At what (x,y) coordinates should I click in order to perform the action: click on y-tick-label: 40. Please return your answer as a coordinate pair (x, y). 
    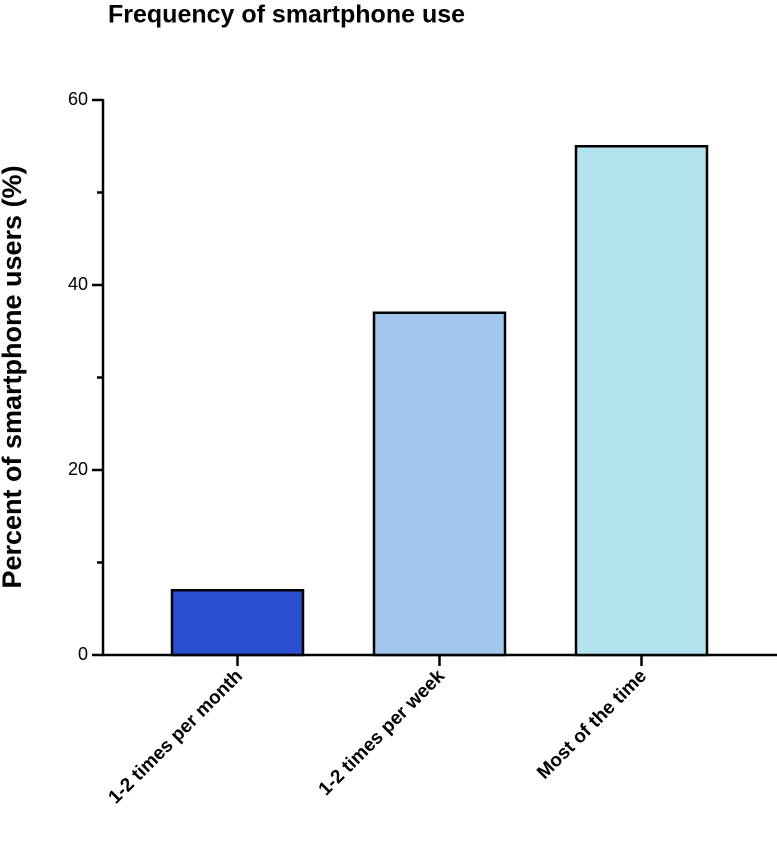
    Looking at the image, I should click on (78, 284).